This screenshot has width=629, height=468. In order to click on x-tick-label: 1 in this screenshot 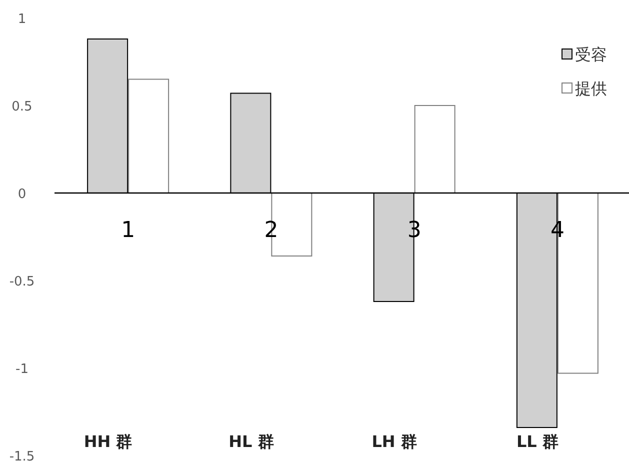, I will do `click(128, 230)`.